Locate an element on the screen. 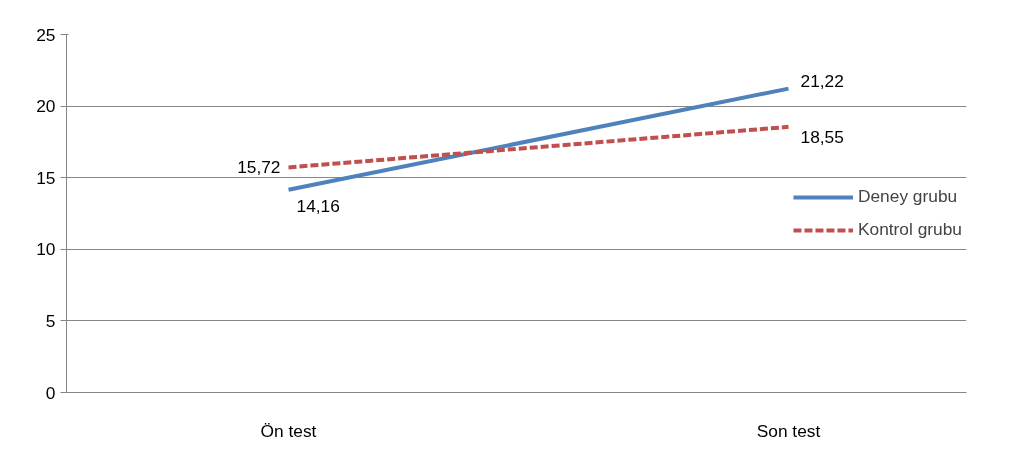 This screenshot has width=1012, height=474. legend-label: Kontrol grubu is located at coordinates (909, 229).